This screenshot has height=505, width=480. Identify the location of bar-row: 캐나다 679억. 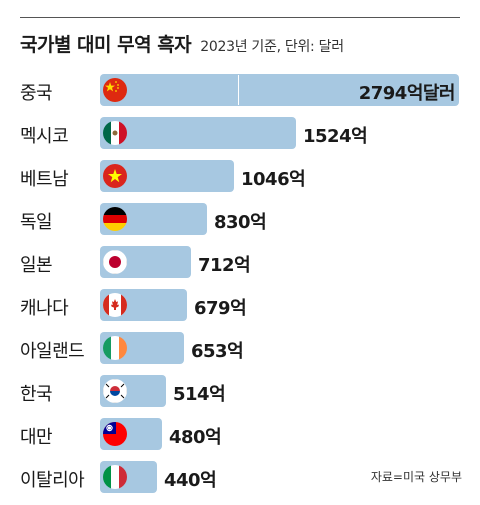
(240, 305).